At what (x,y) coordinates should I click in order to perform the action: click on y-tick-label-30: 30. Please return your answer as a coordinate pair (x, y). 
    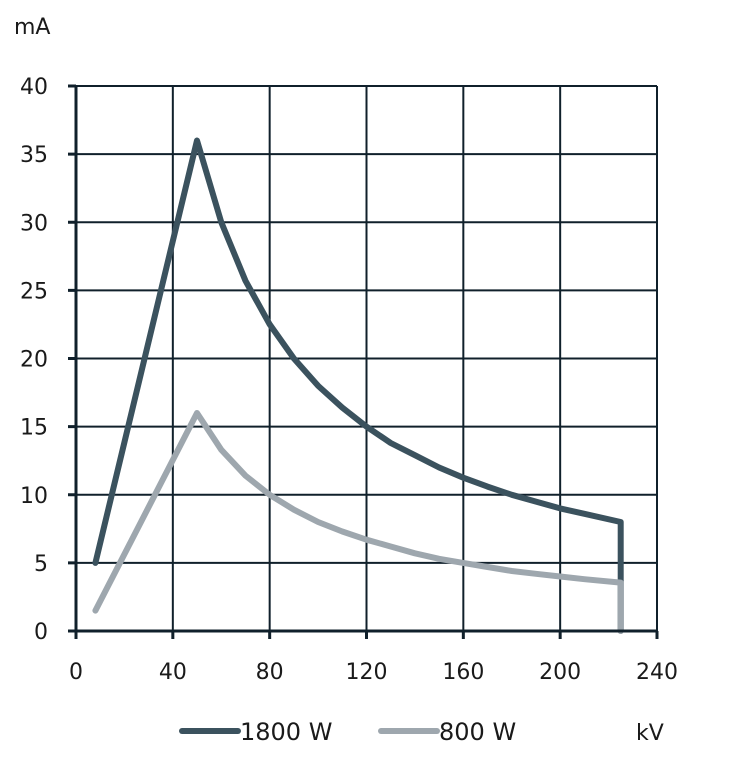
    Looking at the image, I should click on (34, 223).